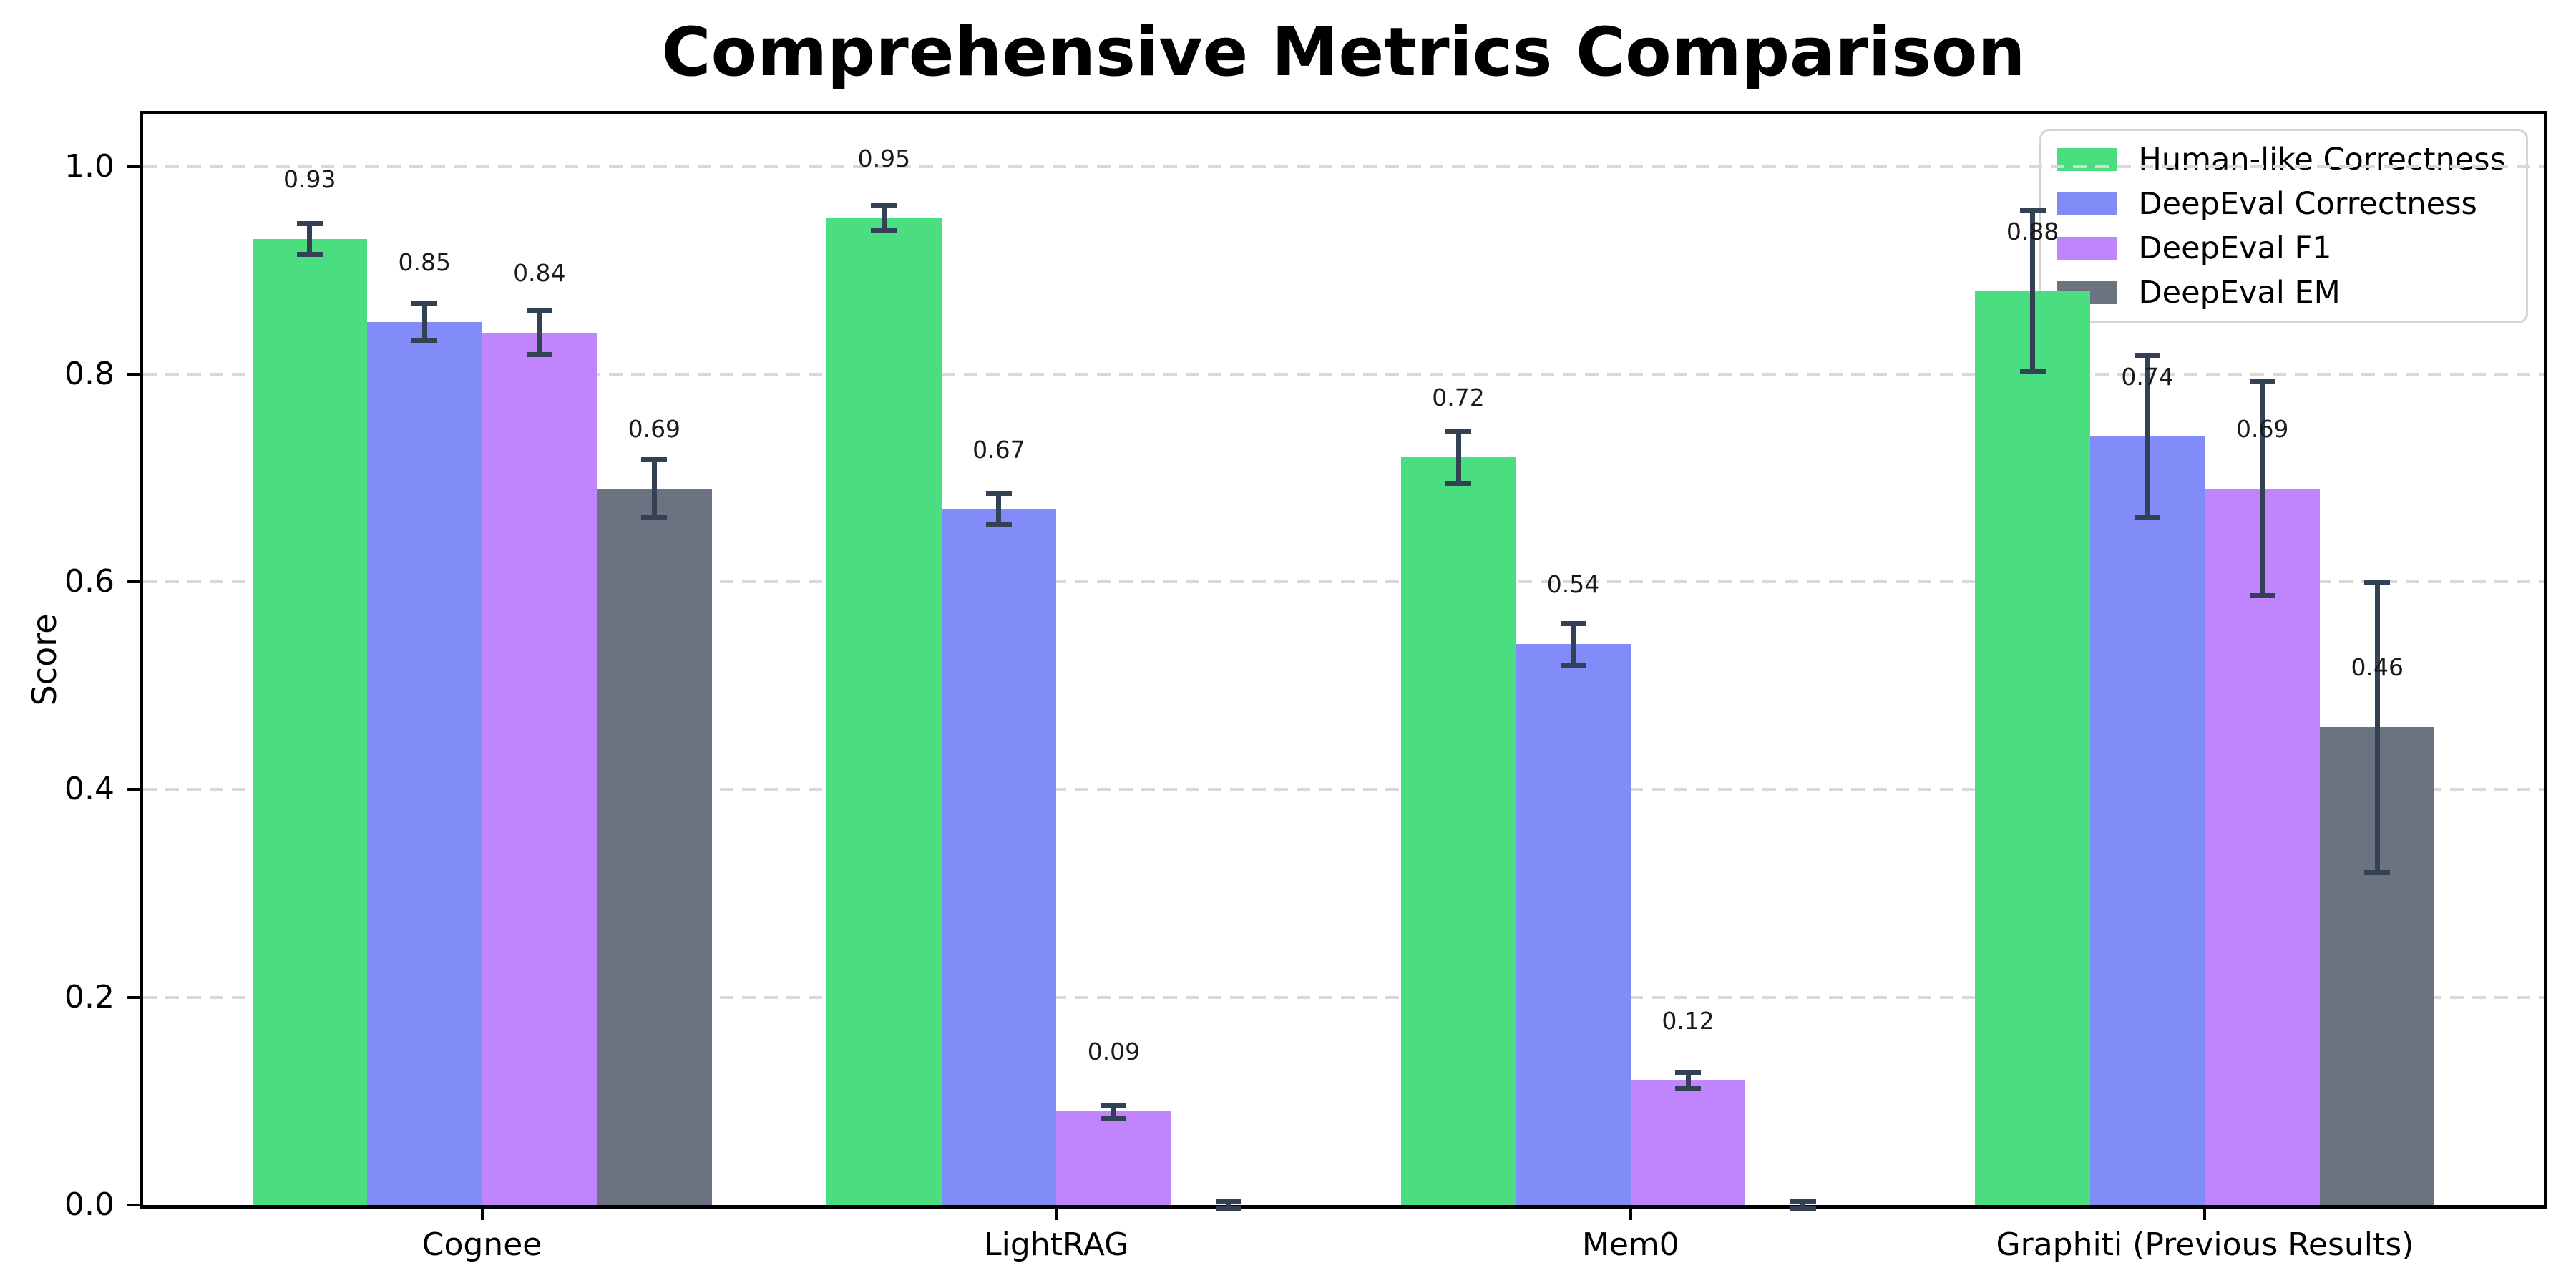 Image resolution: width=2576 pixels, height=1288 pixels. I want to click on errorbar-human-like-correctness-mem0-top-cap, so click(1458, 431).